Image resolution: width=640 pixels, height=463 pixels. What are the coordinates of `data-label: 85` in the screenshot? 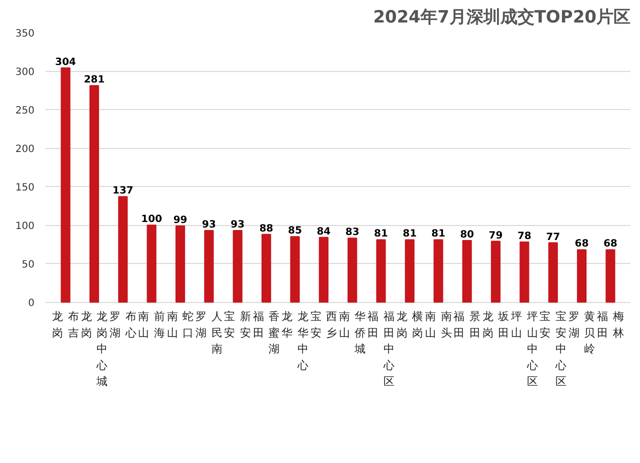 It's located at (295, 231).